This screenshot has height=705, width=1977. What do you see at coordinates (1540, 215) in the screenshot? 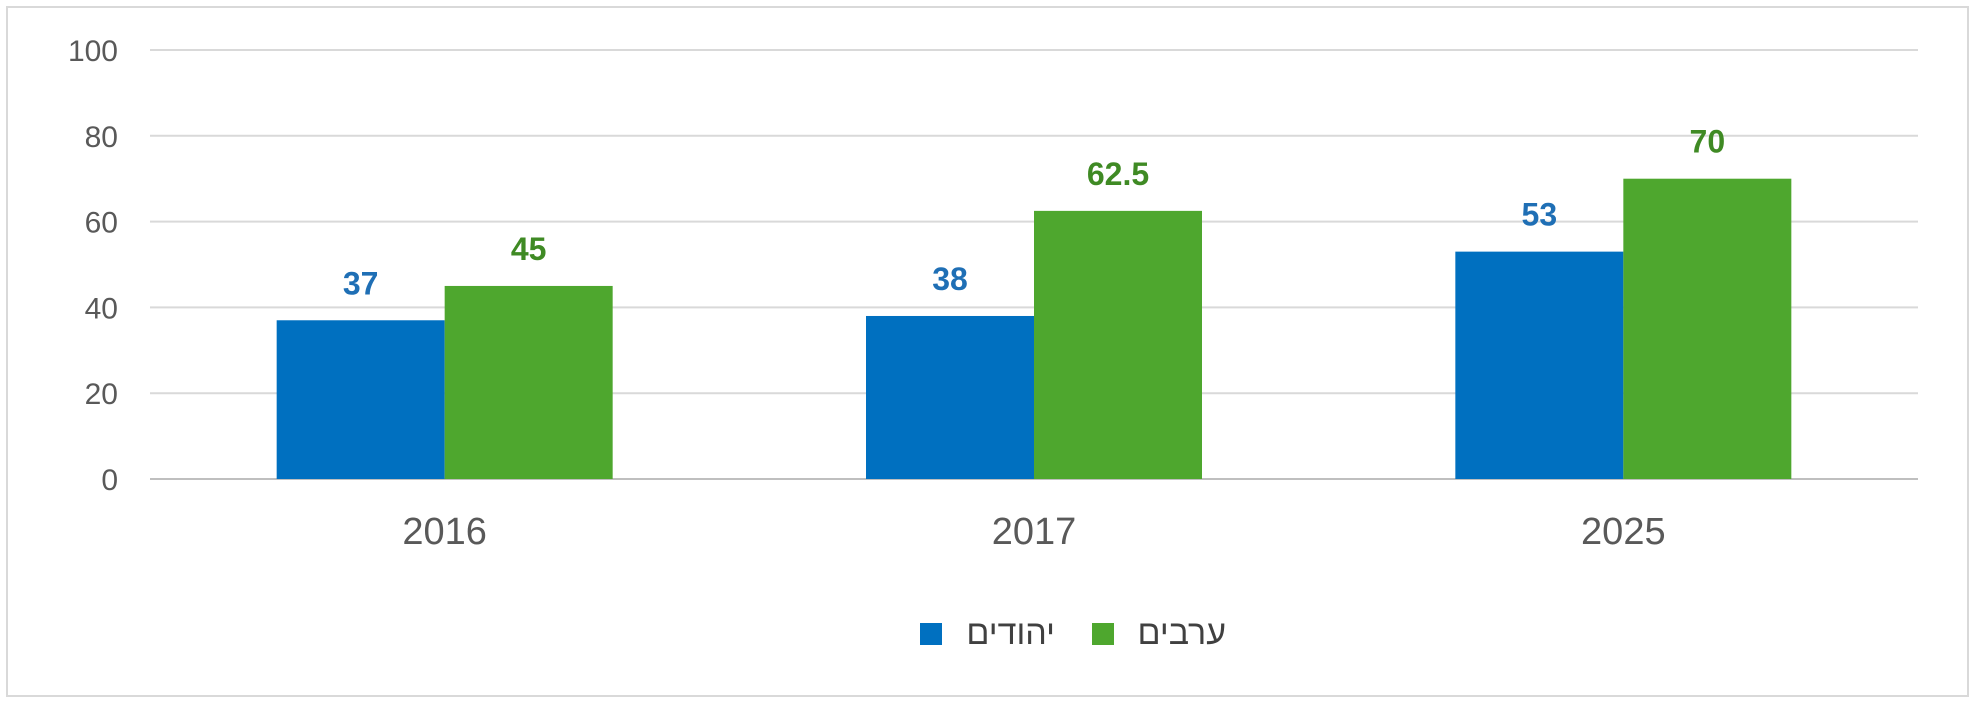
I see `data-label: 53` at bounding box center [1540, 215].